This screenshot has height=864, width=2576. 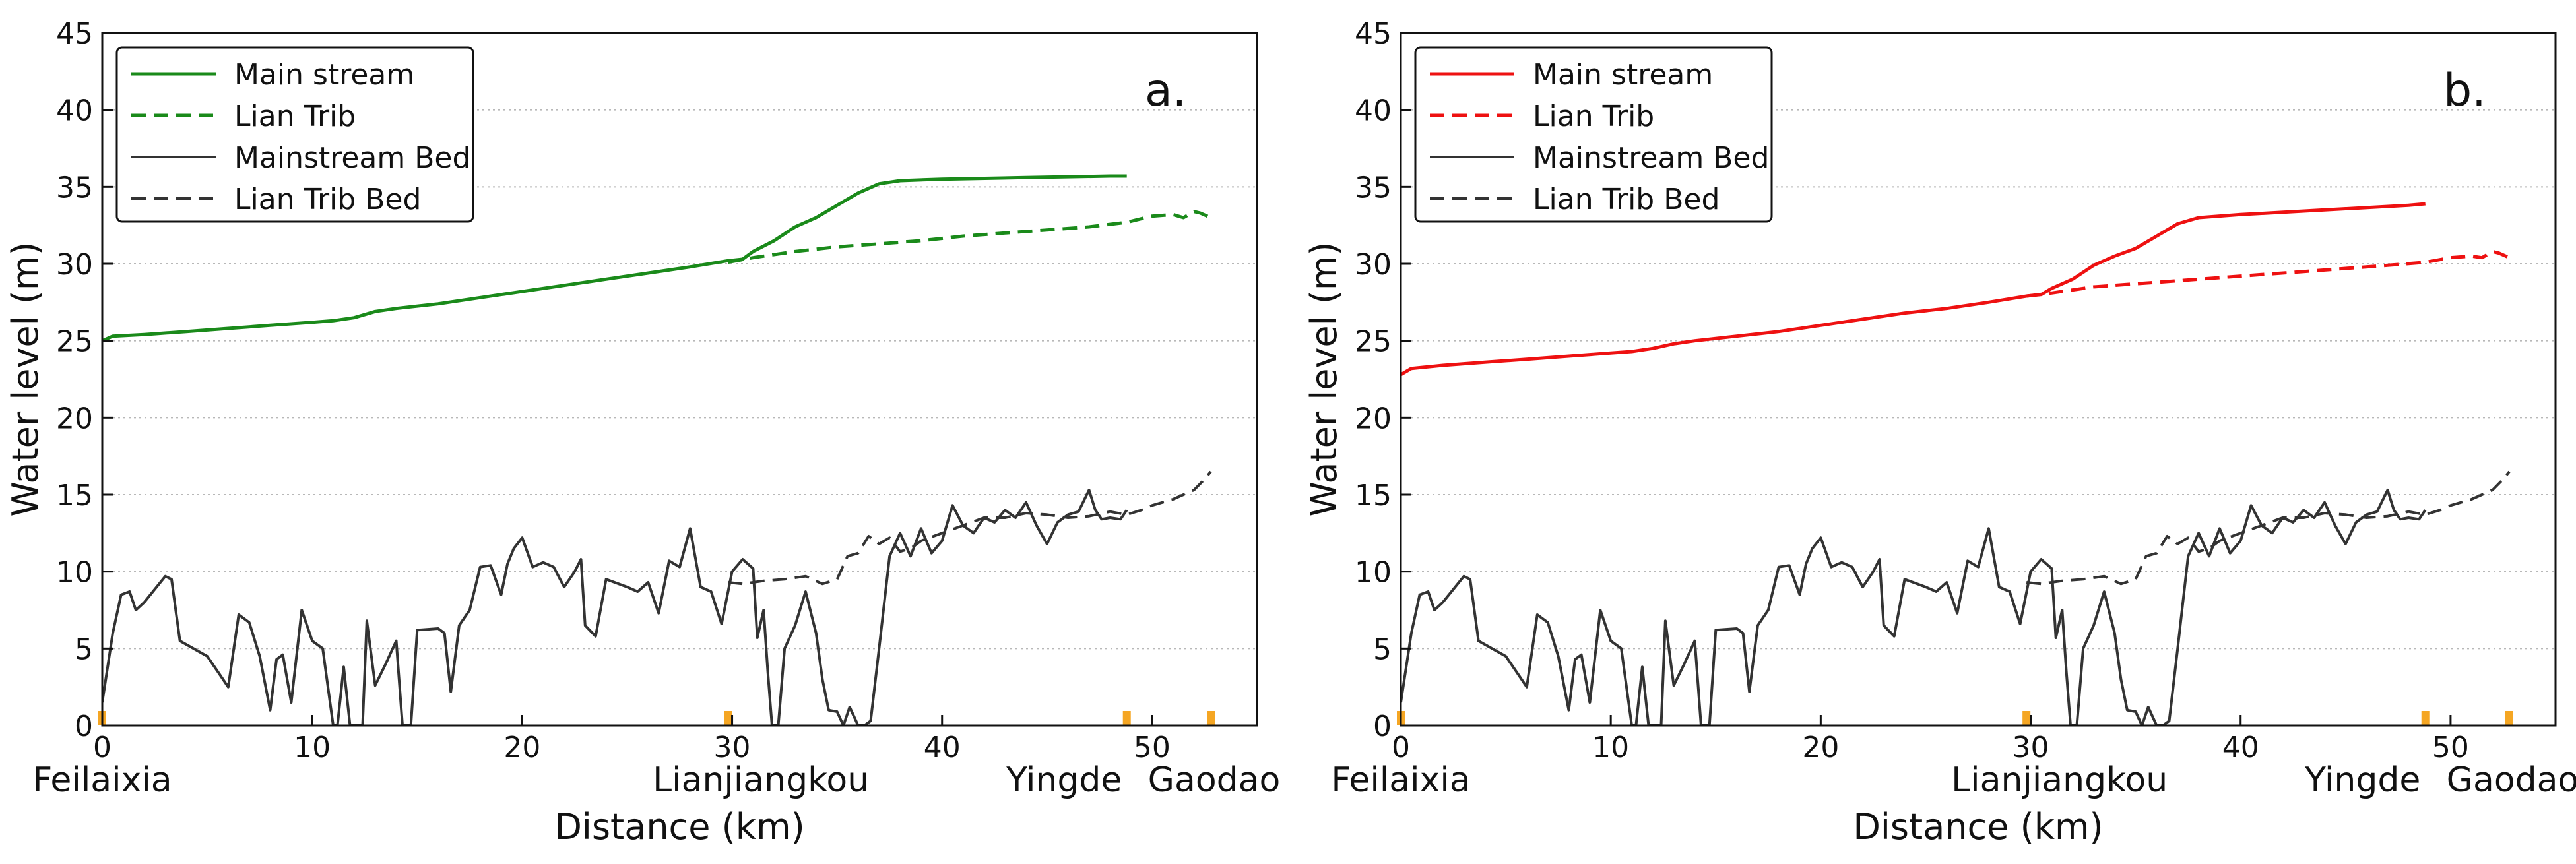 What do you see at coordinates (2464, 91) in the screenshot?
I see `panel-label: b.` at bounding box center [2464, 91].